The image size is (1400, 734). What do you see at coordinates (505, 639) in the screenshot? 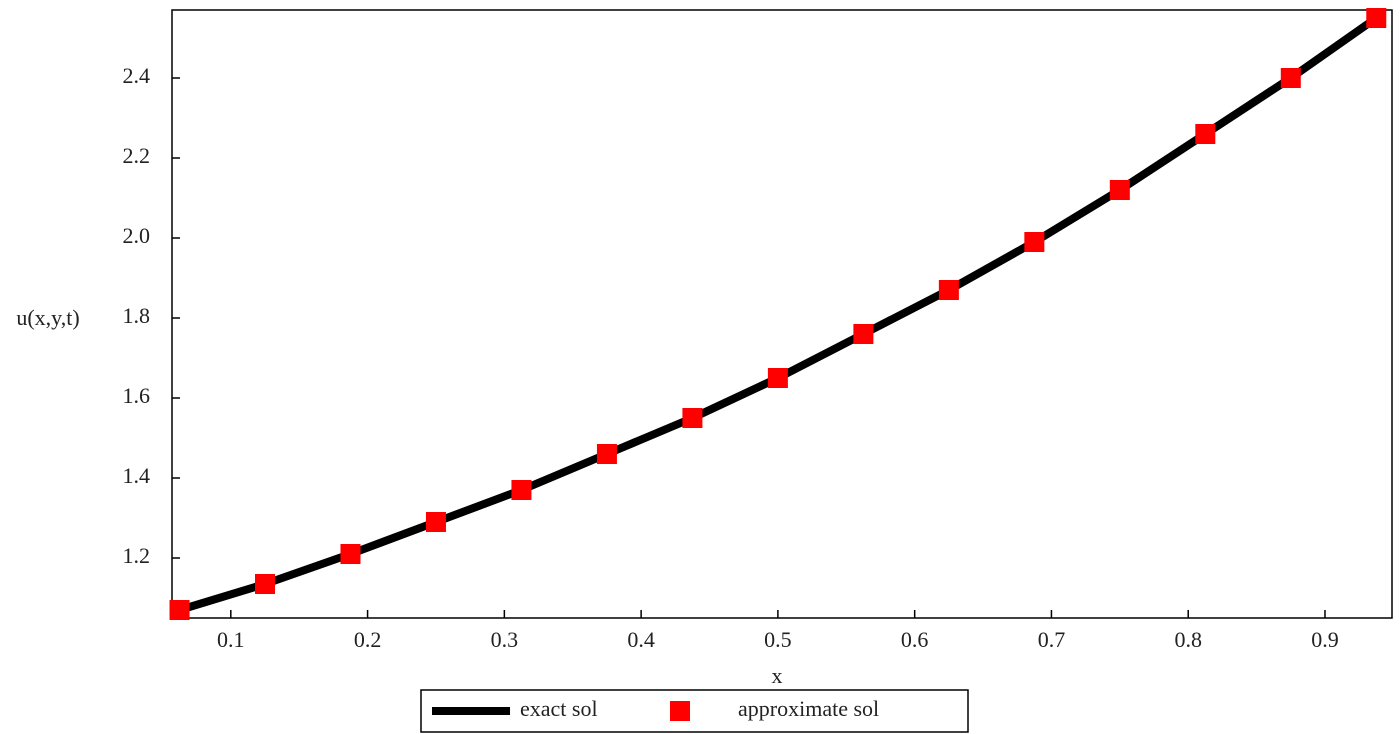
I see `x-tick-label: 0.3` at bounding box center [505, 639].